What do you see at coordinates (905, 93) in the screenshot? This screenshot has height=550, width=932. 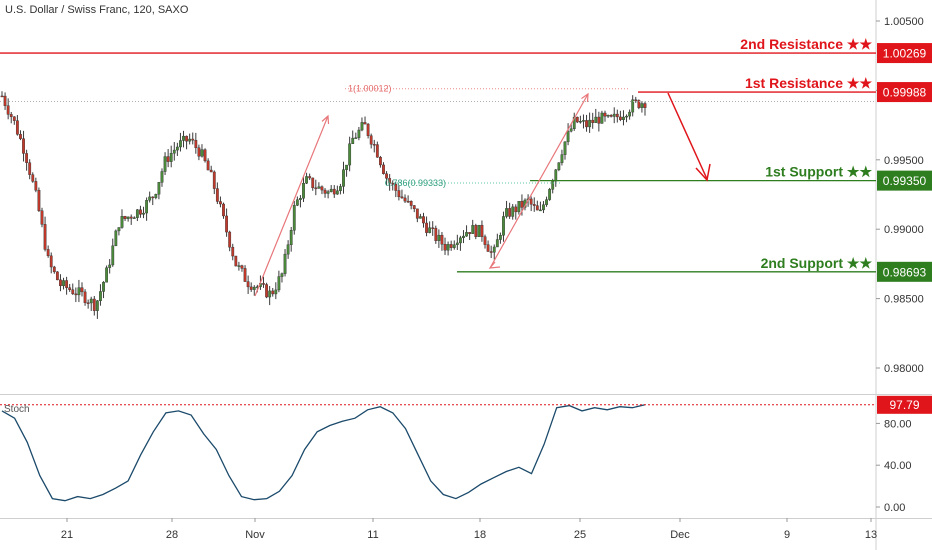 I see `level-price-label-2: 0.99988` at bounding box center [905, 93].